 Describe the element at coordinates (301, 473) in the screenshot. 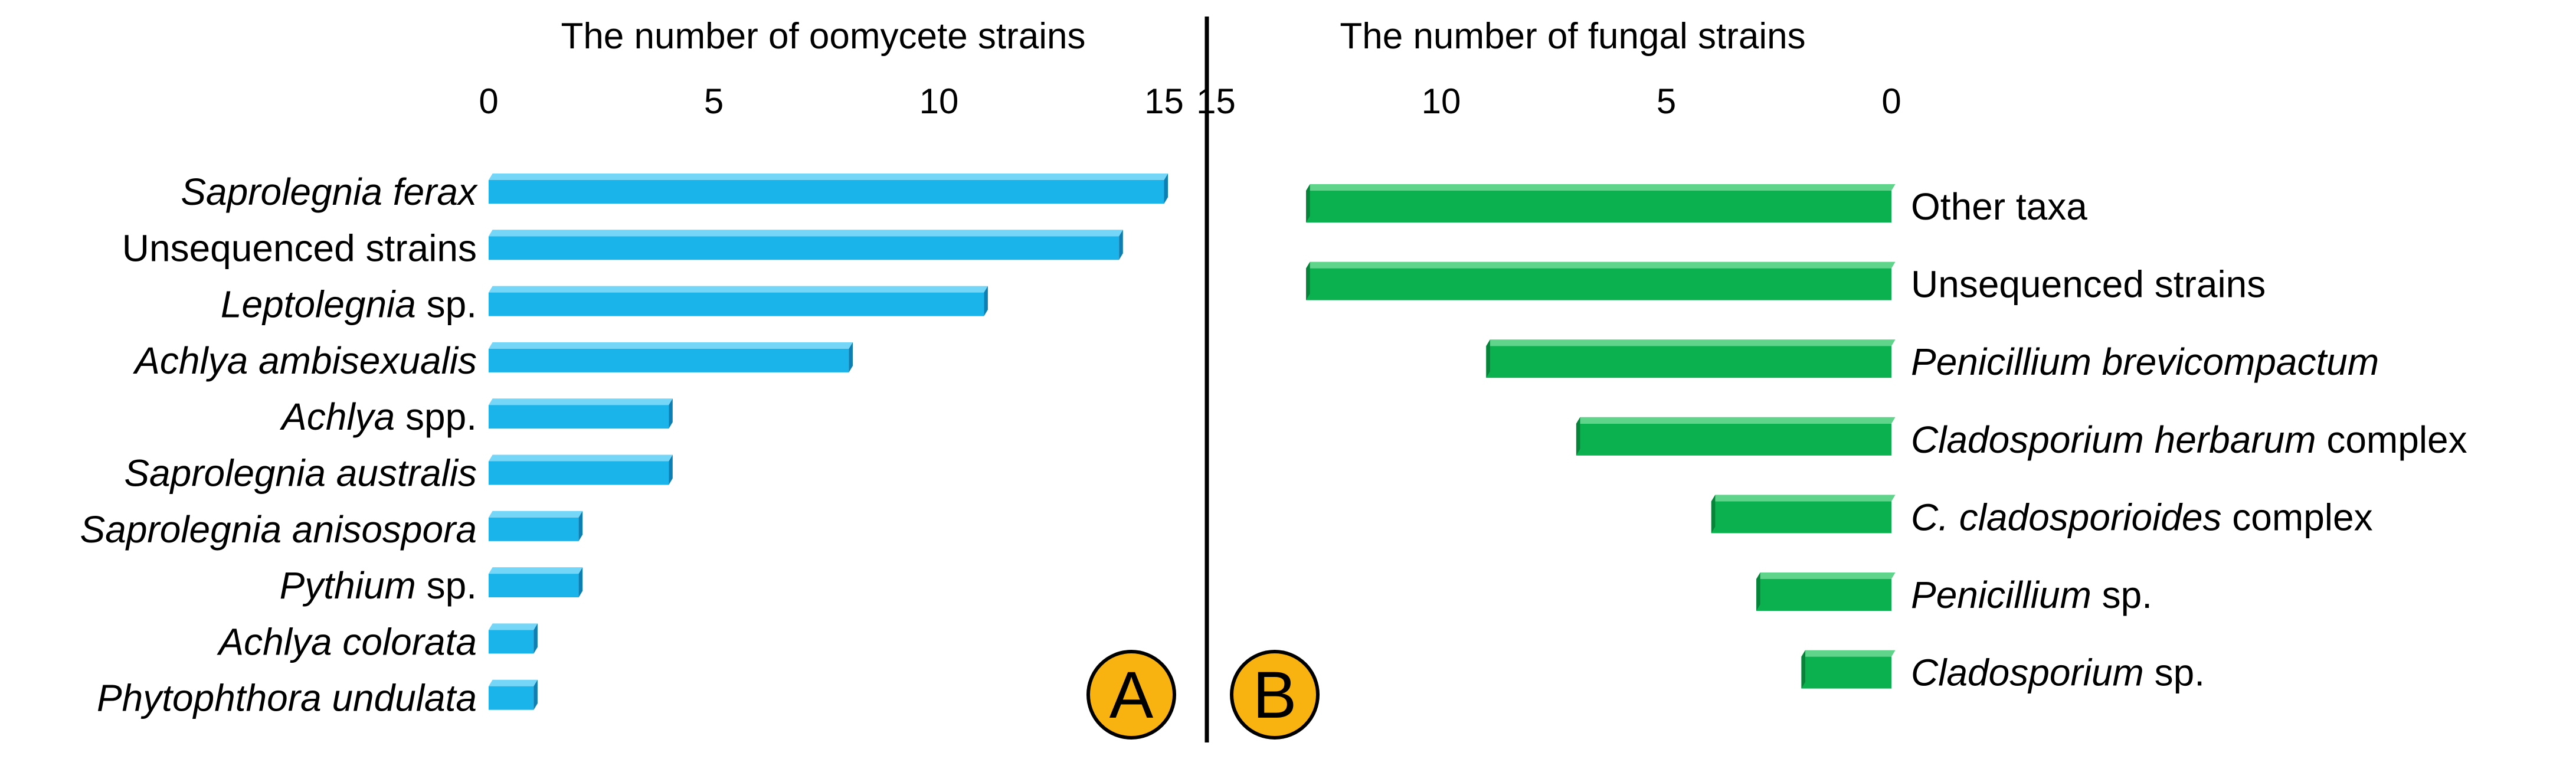

I see `oomycete-label-saprolegnia-australis: Saprolegnia australis` at that location.